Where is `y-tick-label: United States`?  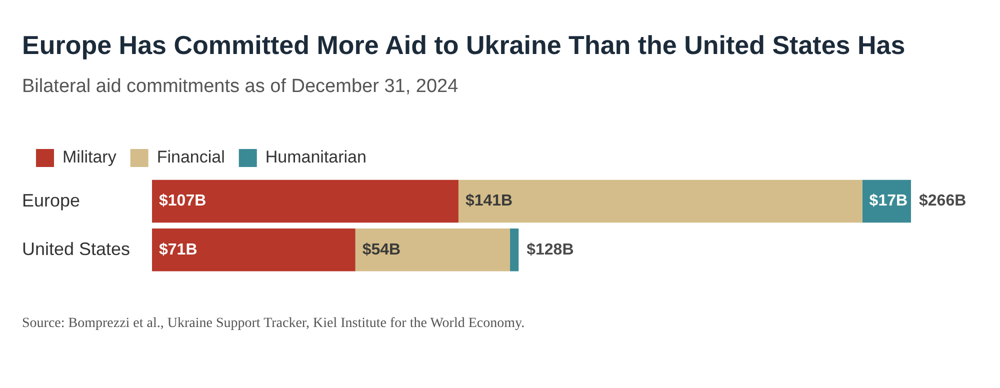 y-tick-label: United States is located at coordinates (76, 248).